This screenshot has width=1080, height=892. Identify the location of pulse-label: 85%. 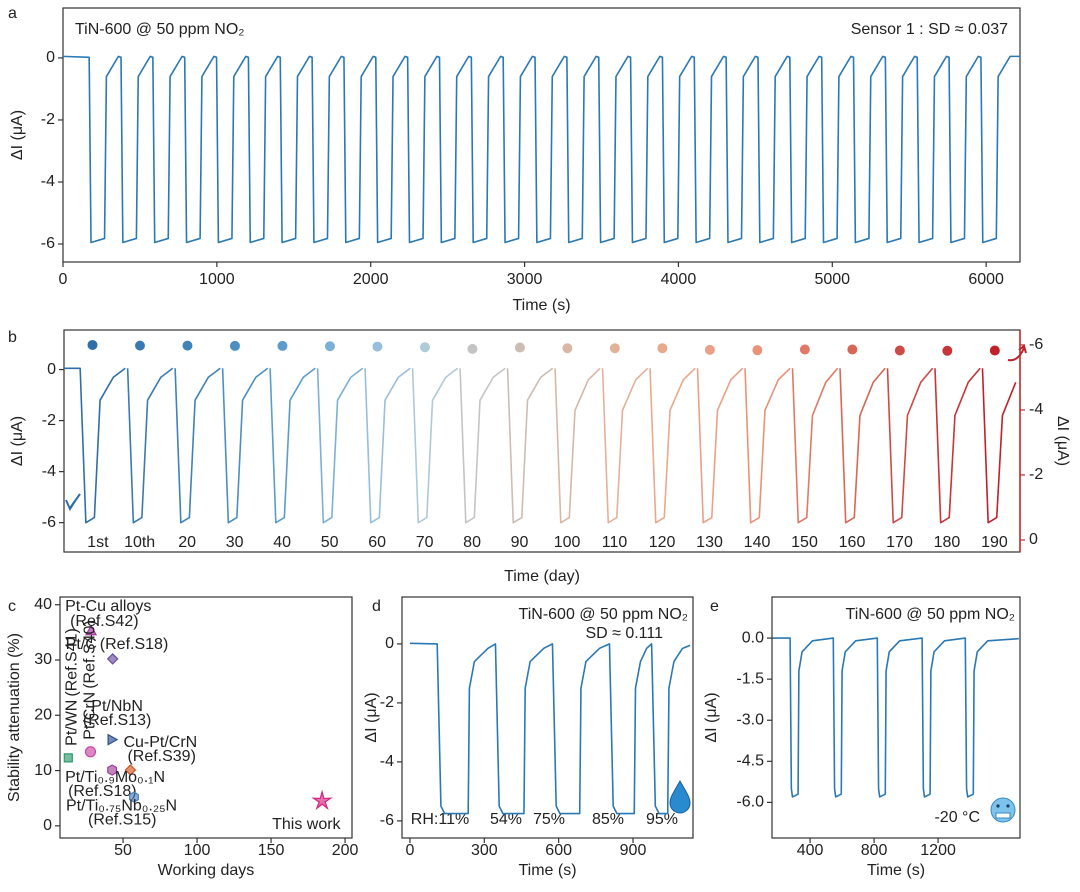
(608, 819).